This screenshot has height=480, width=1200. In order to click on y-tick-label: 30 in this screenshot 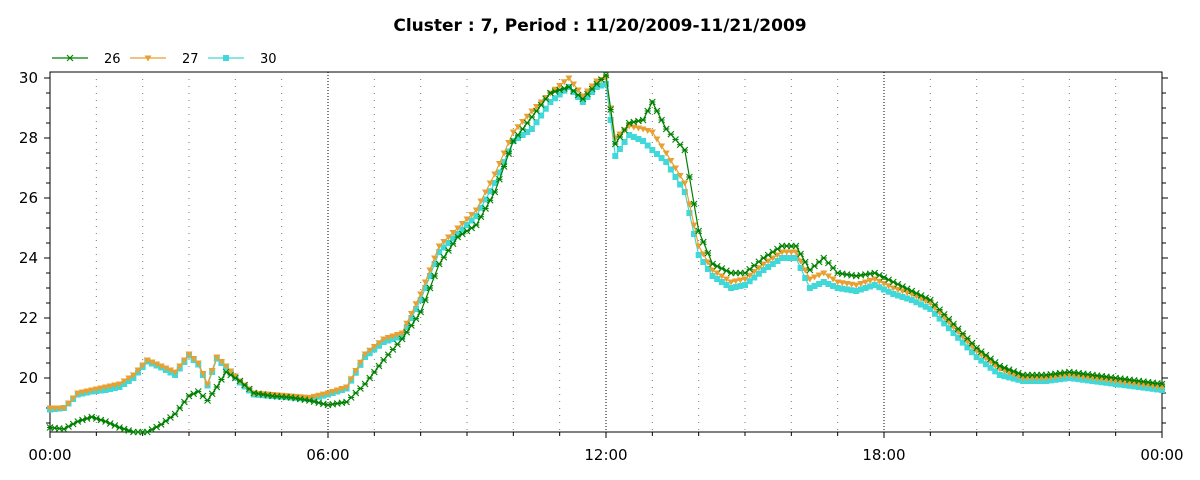, I will do `click(28, 78)`.